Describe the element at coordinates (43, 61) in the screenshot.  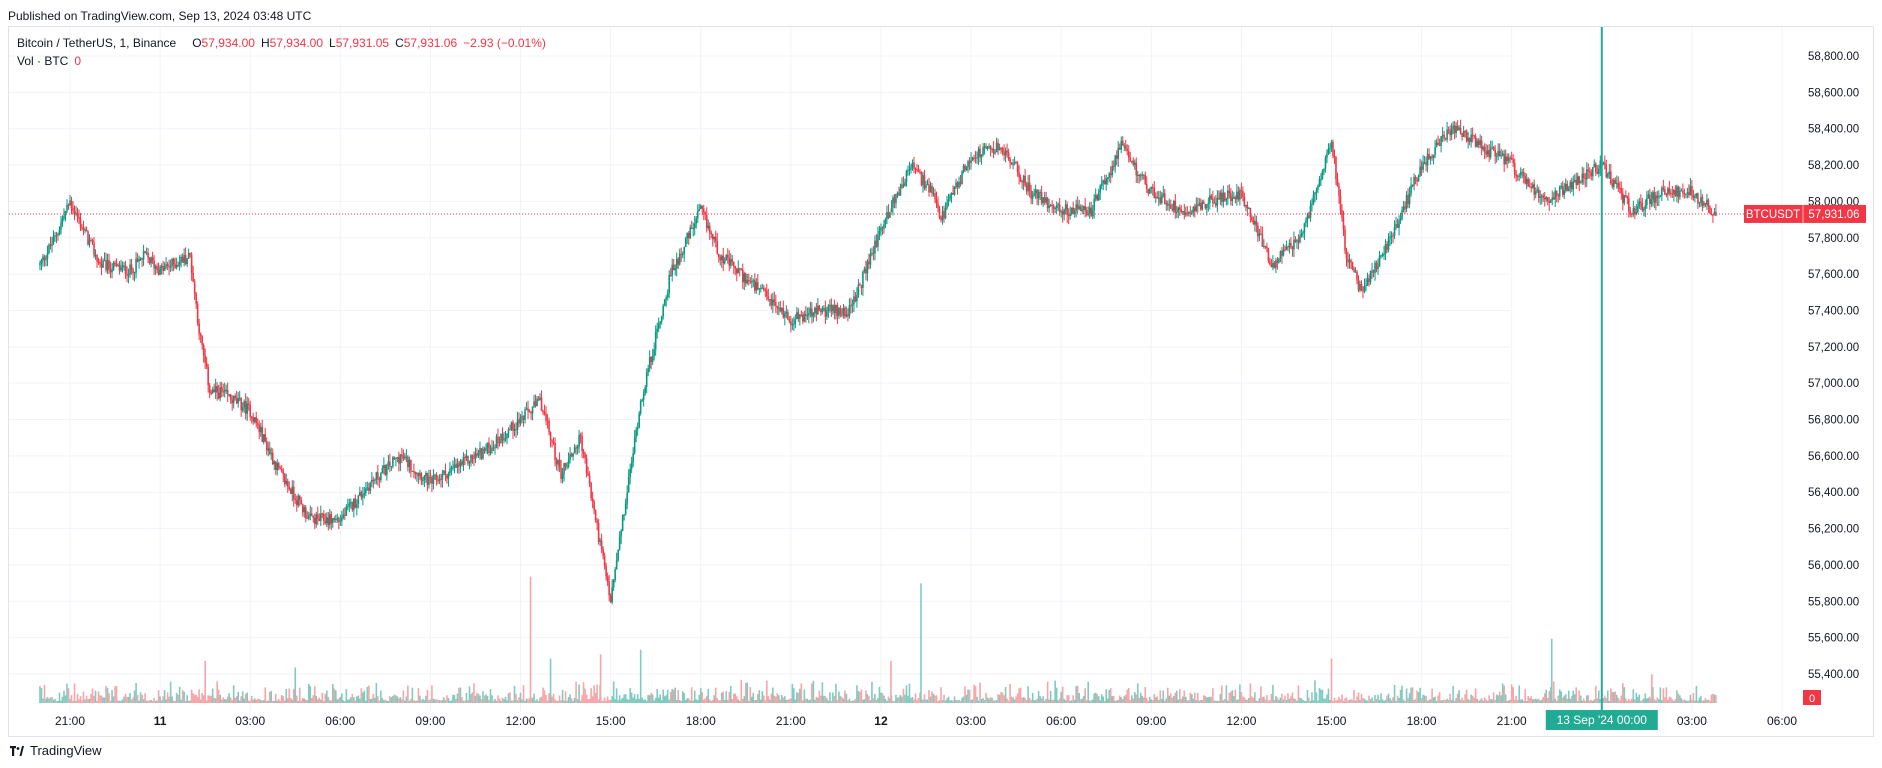
I see `legend-volume-label: Vol · BTC` at that location.